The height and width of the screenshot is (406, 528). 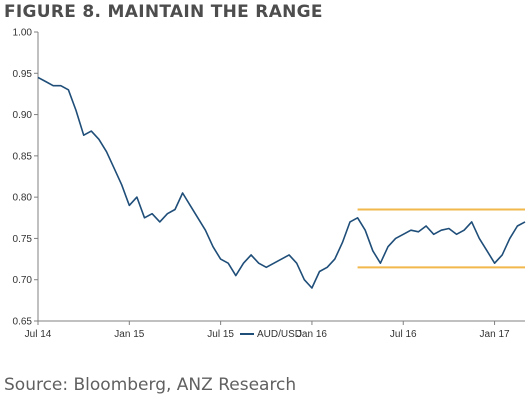 I want to click on x-axis: Jul 14 Jan 15 Jul 15 Jan 16 Jul 16 Jan 17, so click(x=275, y=330).